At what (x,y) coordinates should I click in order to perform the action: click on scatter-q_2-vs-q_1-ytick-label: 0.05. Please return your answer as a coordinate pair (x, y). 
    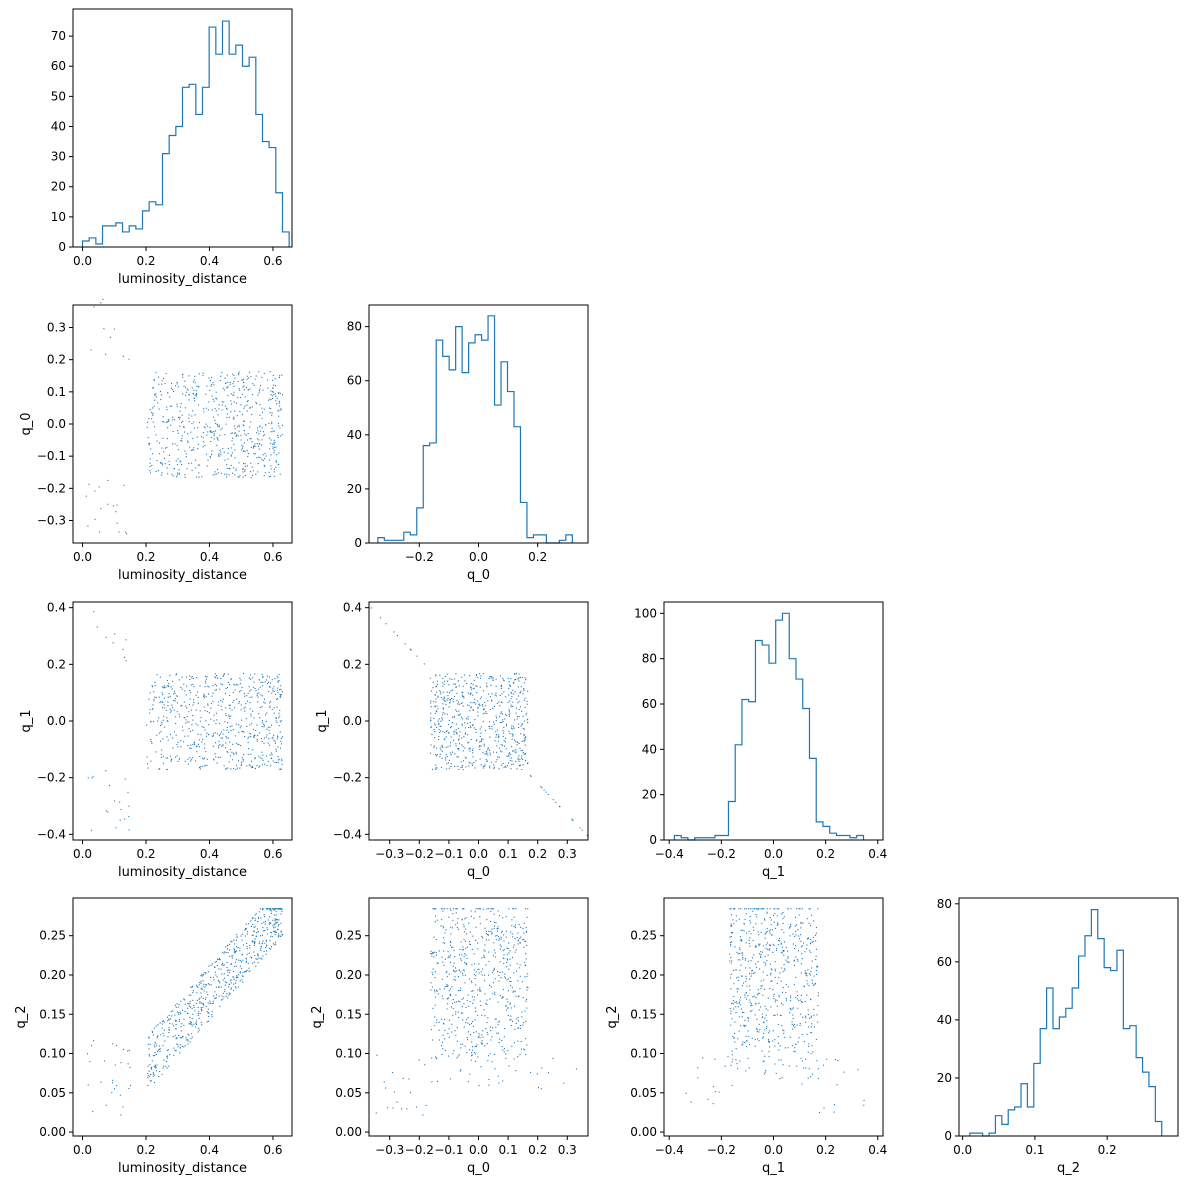
    Looking at the image, I should click on (643, 1093).